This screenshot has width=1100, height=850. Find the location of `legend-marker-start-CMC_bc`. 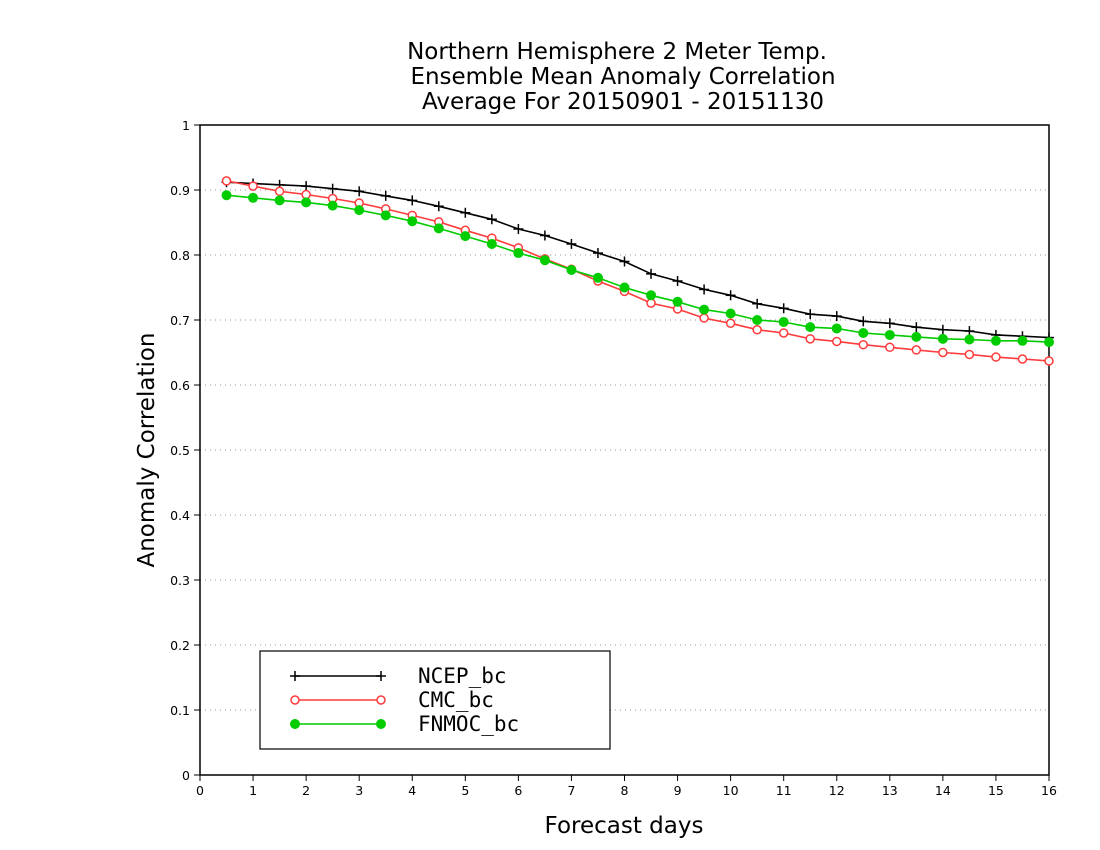

legend-marker-start-CMC_bc is located at coordinates (295, 700).